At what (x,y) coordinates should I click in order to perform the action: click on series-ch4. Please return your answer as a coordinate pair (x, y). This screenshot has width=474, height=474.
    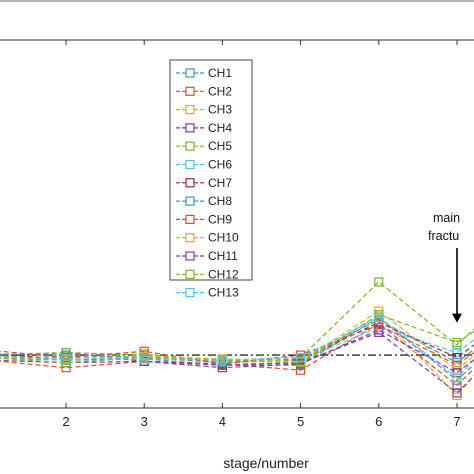
    Looking at the image, I should click on (237, 362).